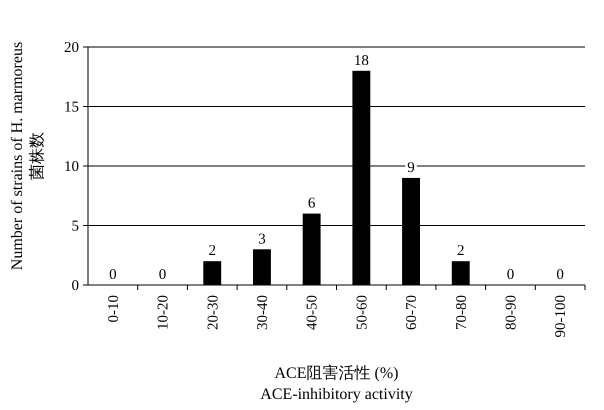 The image size is (604, 410). I want to click on x-tick-label: 30-40, so click(262, 312).